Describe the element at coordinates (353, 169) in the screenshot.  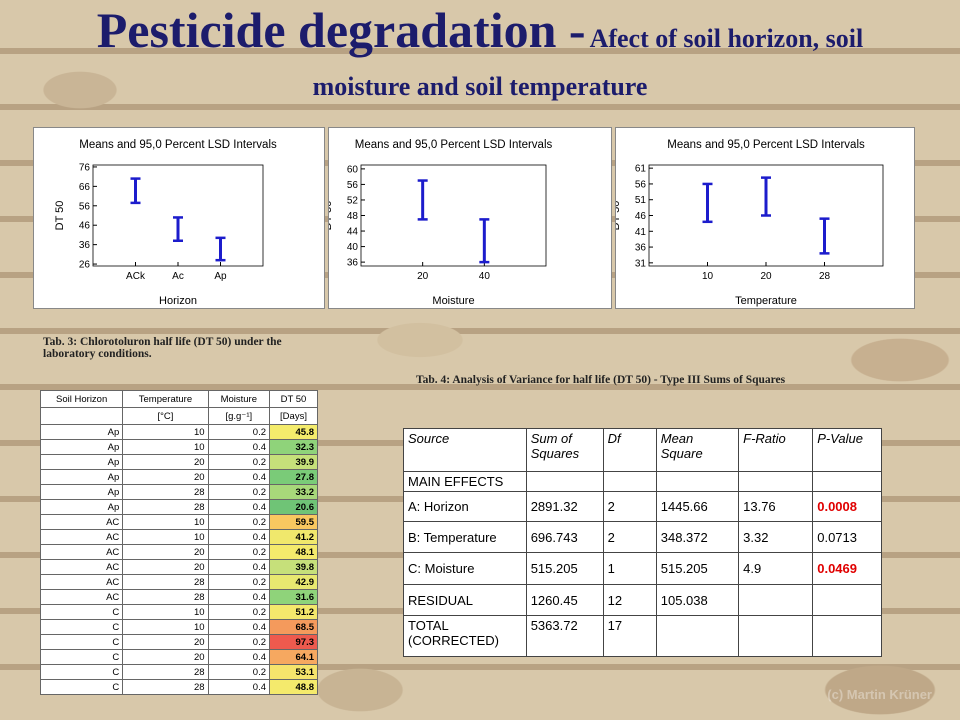
I see `y-tick-label: 60` at that location.